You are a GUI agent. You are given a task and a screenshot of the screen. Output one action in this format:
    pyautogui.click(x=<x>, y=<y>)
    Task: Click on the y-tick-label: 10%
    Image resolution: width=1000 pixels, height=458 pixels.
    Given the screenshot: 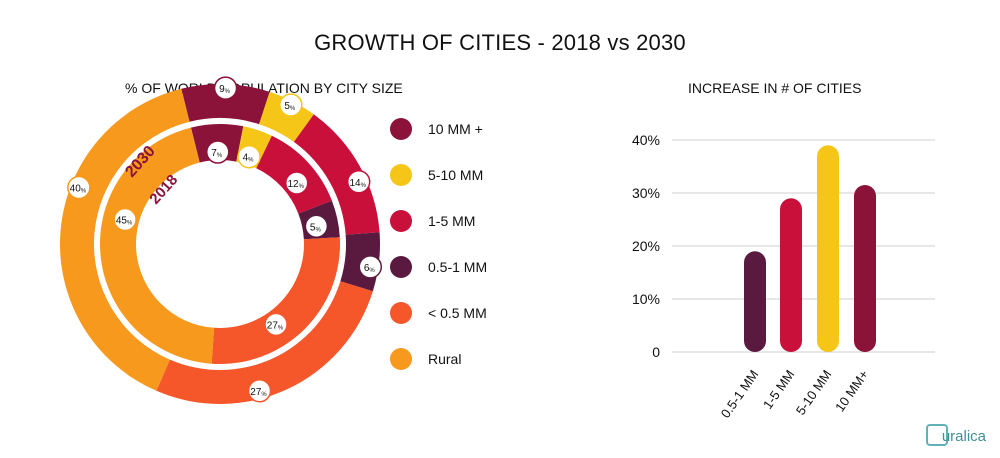 What is the action you would take?
    pyautogui.click(x=646, y=299)
    